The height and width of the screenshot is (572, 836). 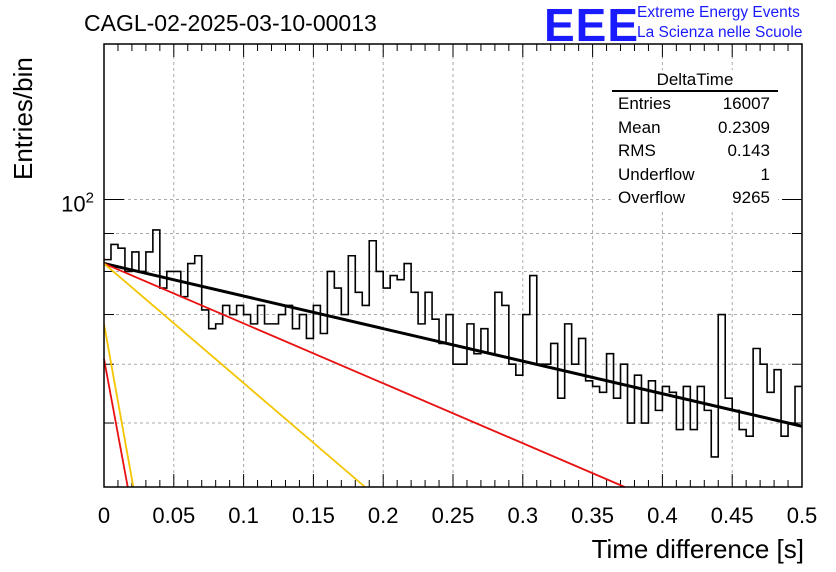 What do you see at coordinates (662, 515) in the screenshot?
I see `x-tick-label: 0.4` at bounding box center [662, 515].